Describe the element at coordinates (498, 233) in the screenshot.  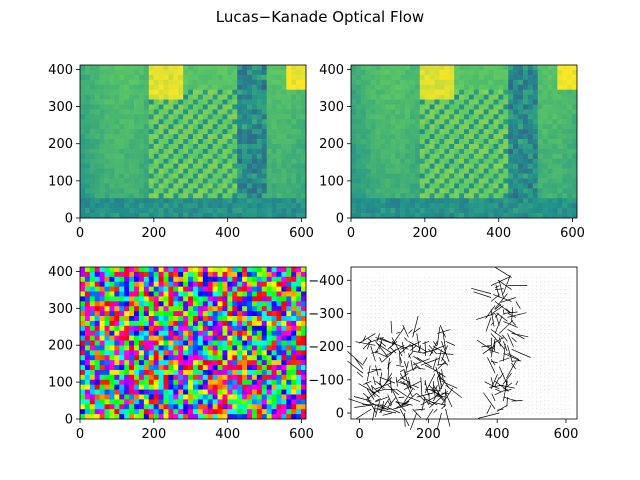
I see `x-tick-label: 400` at that location.